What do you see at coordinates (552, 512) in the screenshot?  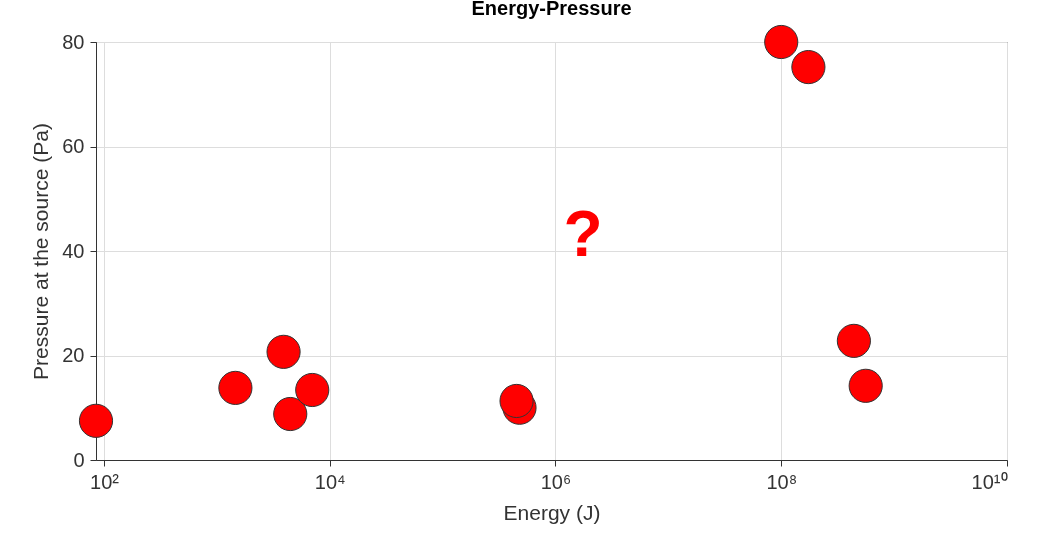 I see `x-axis-title: Energy (J)` at bounding box center [552, 512].